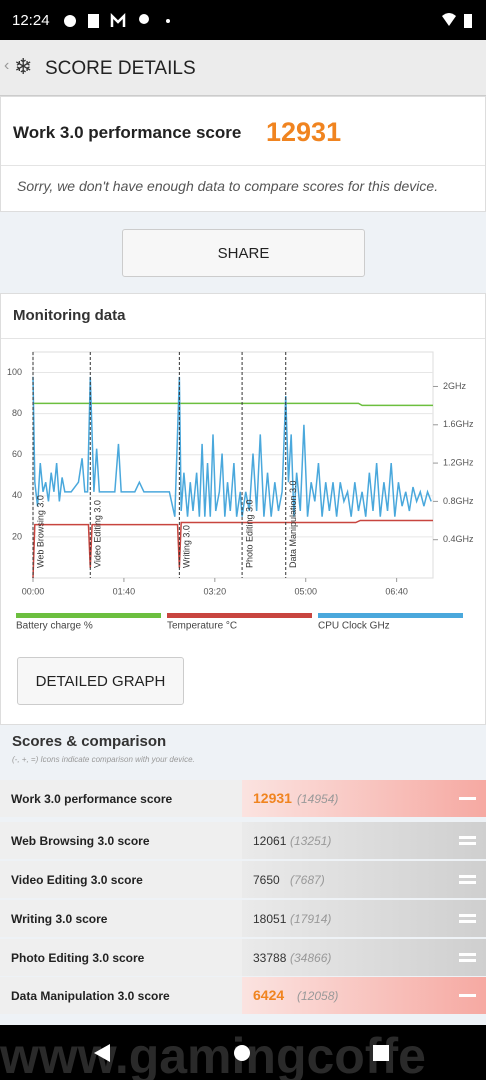 This screenshot has width=486, height=1080. What do you see at coordinates (59, 919) in the screenshot?
I see `row-name: Writing 3.0 score` at bounding box center [59, 919].